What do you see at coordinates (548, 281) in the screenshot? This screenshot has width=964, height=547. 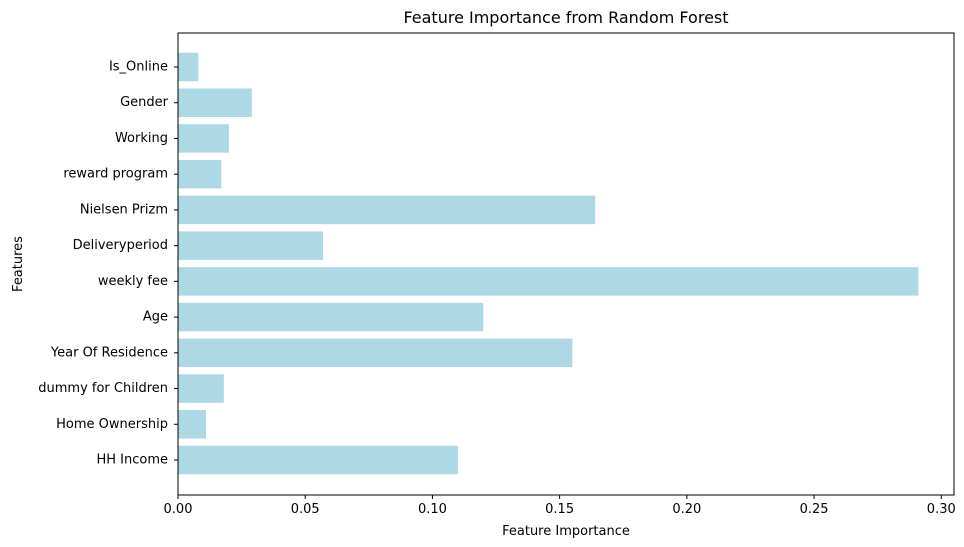 I see `bar-weekly-fee` at bounding box center [548, 281].